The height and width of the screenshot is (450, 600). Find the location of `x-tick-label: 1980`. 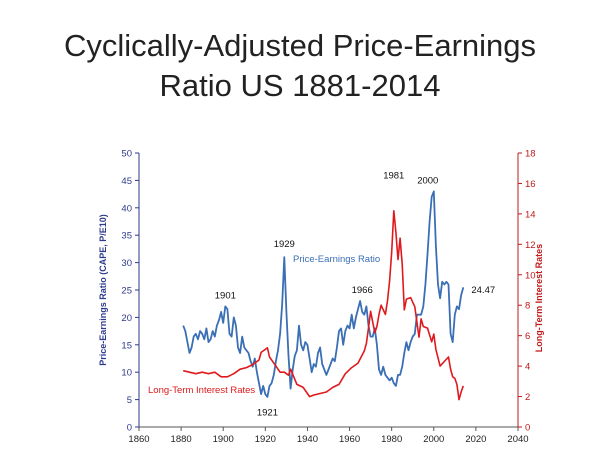

x-tick-label: 1980 is located at coordinates (391, 439).